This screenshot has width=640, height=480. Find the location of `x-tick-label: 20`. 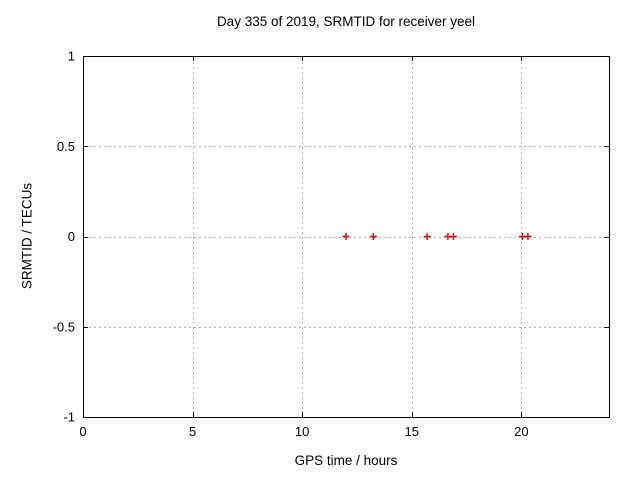

x-tick-label: 20 is located at coordinates (521, 431).